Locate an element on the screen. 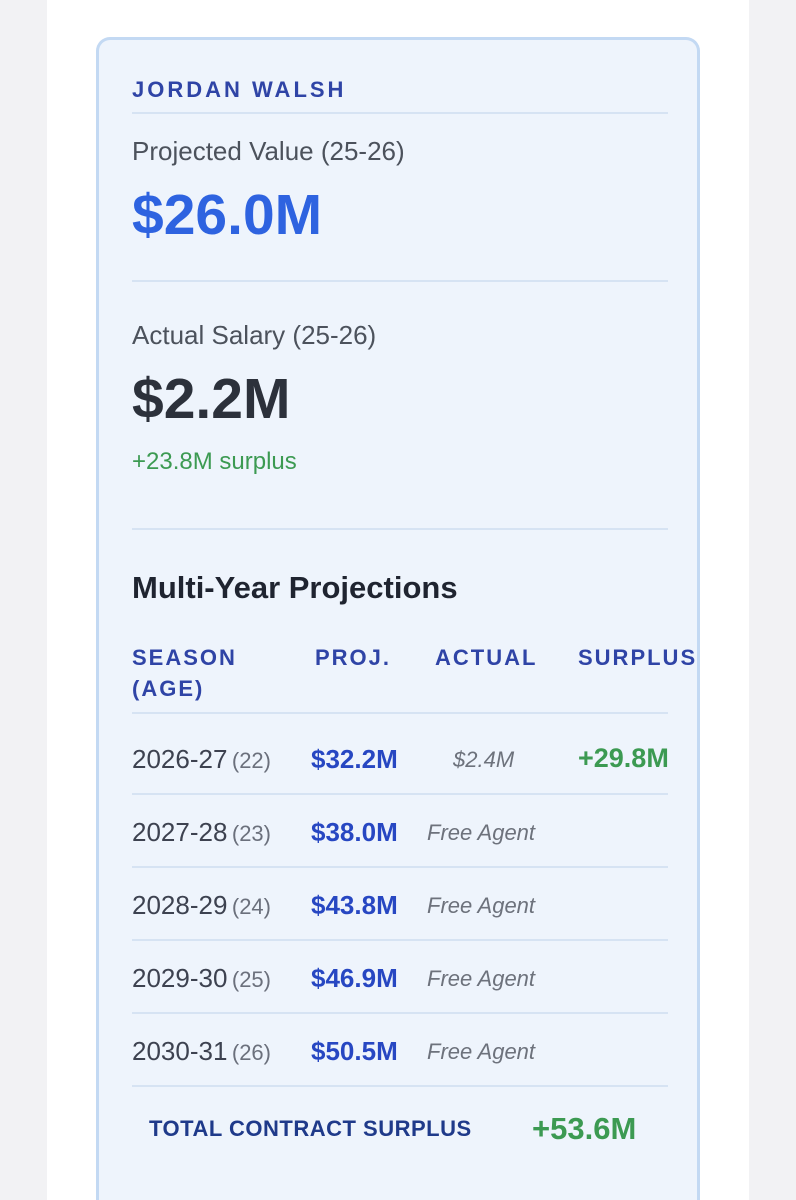 The width and height of the screenshot is (796, 1200). projected-salary: $38.0M is located at coordinates (354, 832).